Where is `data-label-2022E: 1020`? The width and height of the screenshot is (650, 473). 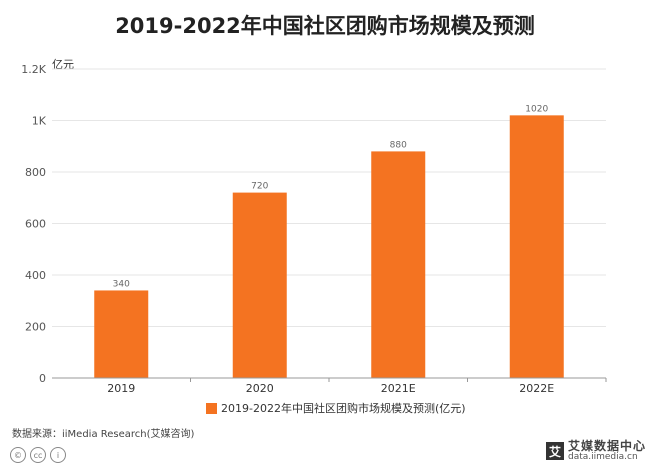 data-label-2022E: 1020 is located at coordinates (536, 109).